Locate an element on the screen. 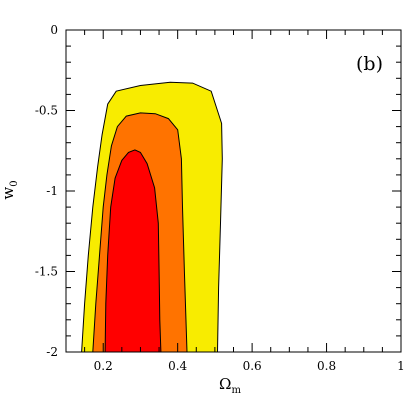  x-tick-label: 0.4 is located at coordinates (177, 366).